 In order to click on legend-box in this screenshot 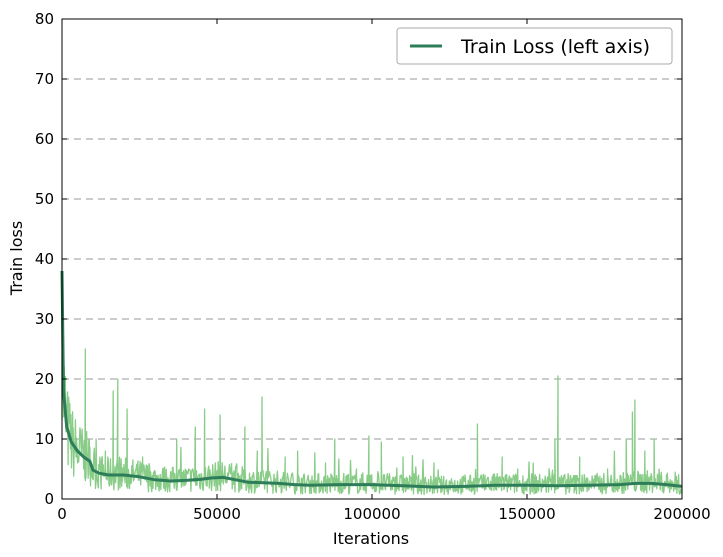, I will do `click(534, 46)`.